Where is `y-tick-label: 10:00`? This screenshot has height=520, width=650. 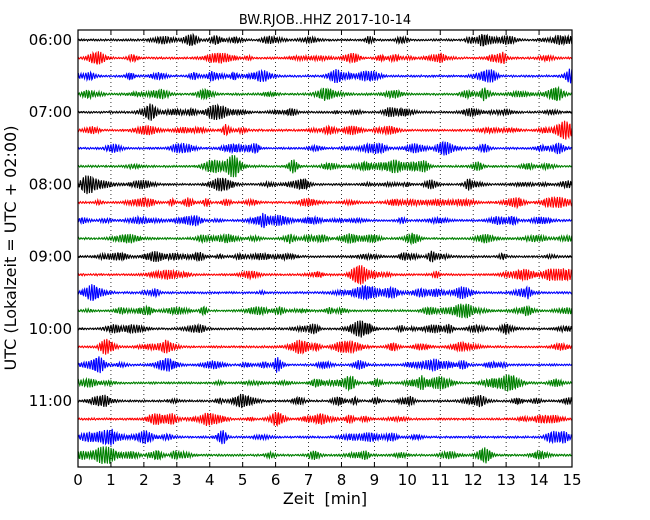
y-tick-label: 10:00 is located at coordinates (50, 329).